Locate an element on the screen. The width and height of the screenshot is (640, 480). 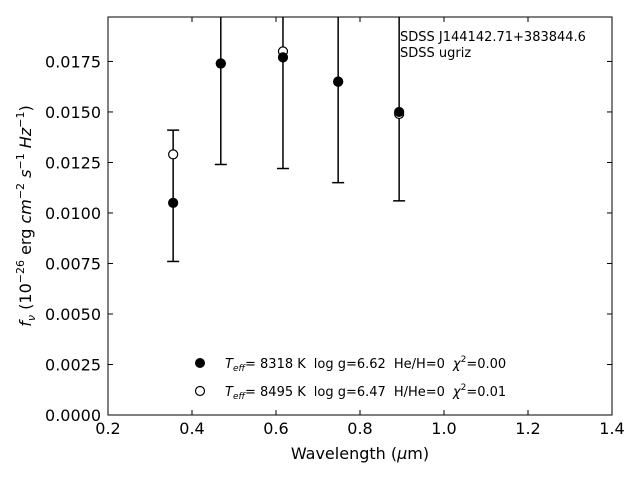
legend-marker-filled is located at coordinates (200, 363).